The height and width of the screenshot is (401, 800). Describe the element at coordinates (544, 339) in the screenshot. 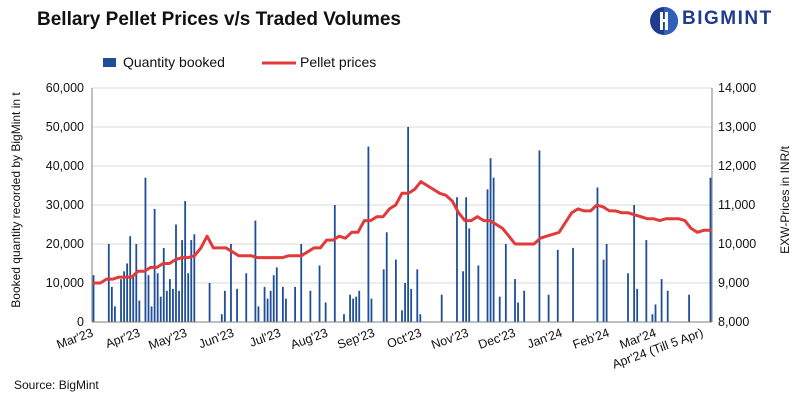

I see `x-tick-label: Jan'24` at that location.